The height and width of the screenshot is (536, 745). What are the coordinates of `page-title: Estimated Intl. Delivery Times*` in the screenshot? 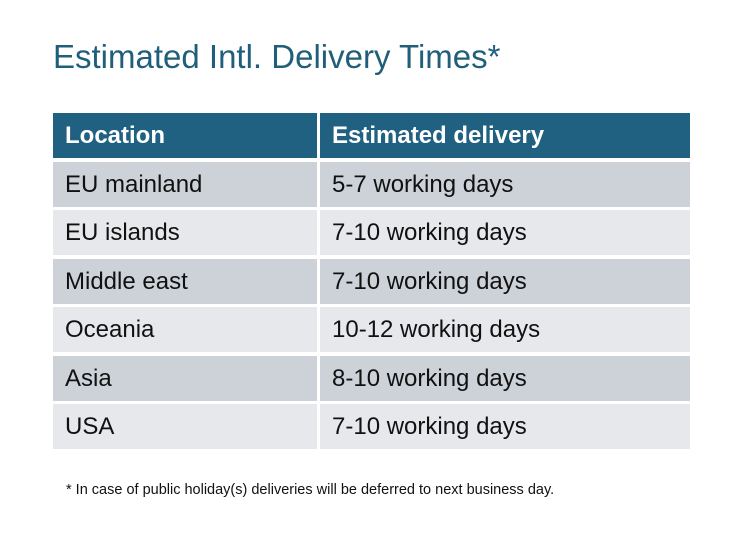 It's located at (277, 56).